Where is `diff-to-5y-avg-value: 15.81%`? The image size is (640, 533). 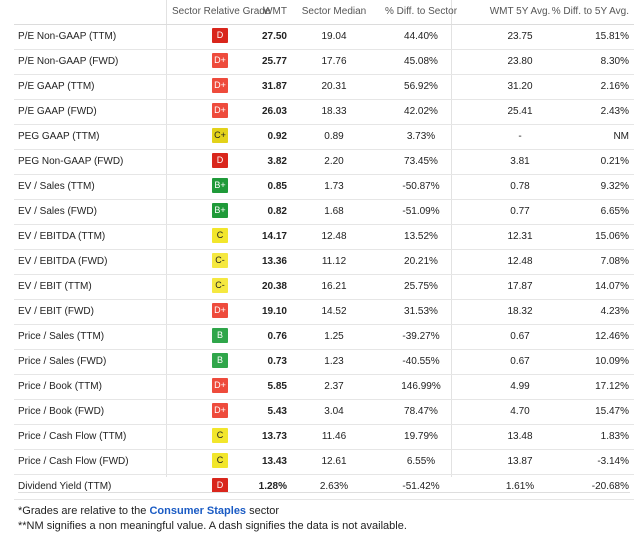 diff-to-5y-avg-value: 15.81% is located at coordinates (612, 36).